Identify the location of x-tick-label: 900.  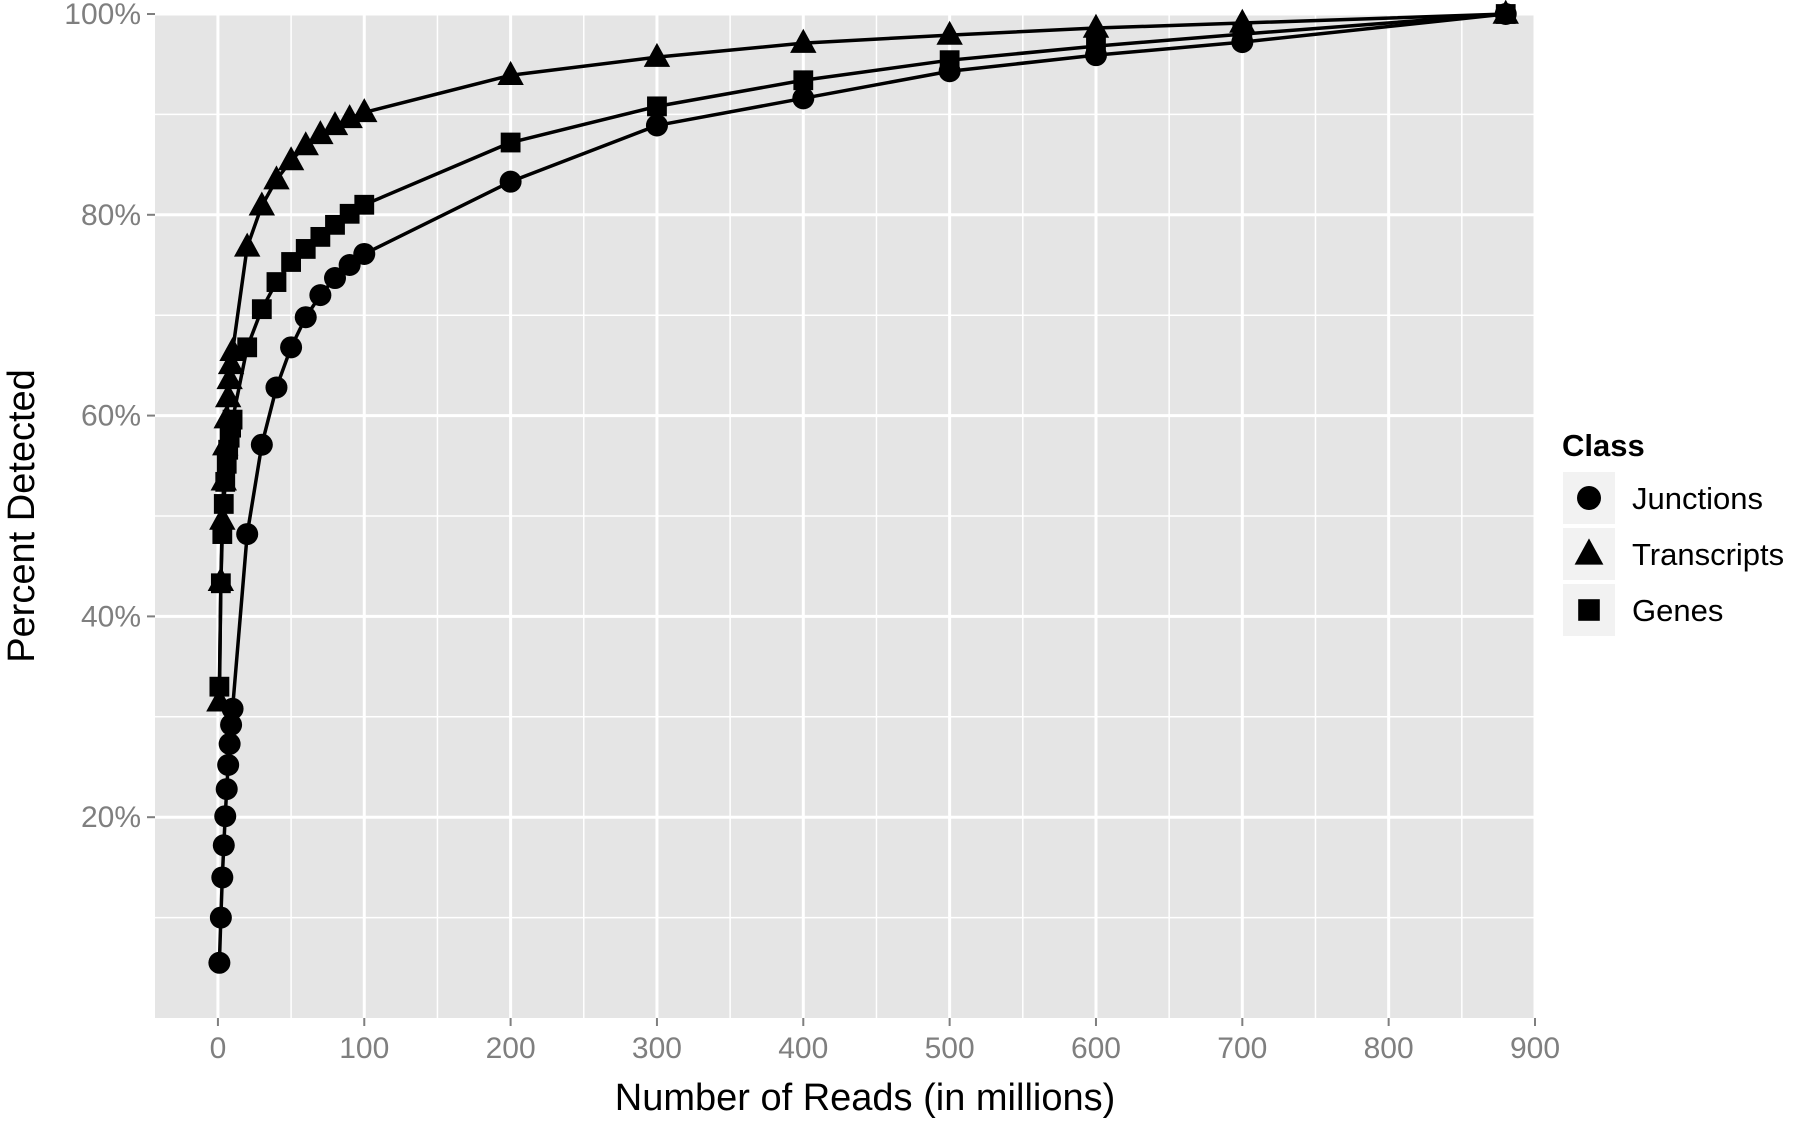
(1535, 1048).